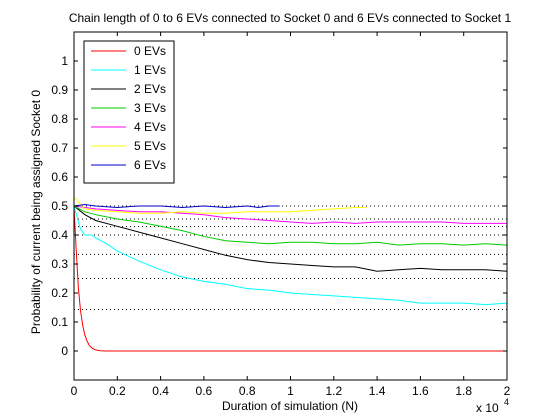 The height and width of the screenshot is (420, 560). I want to click on y-tick-label: 0.2, so click(59, 293).